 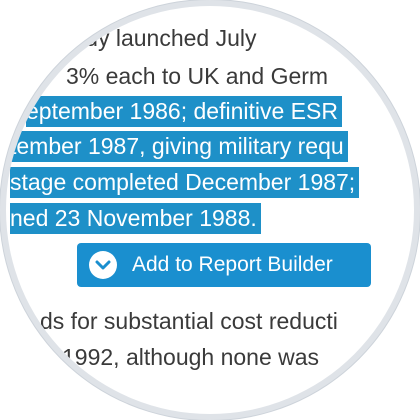 I want to click on add-to-report-builder-button: Add to Report Builder, so click(x=224, y=265).